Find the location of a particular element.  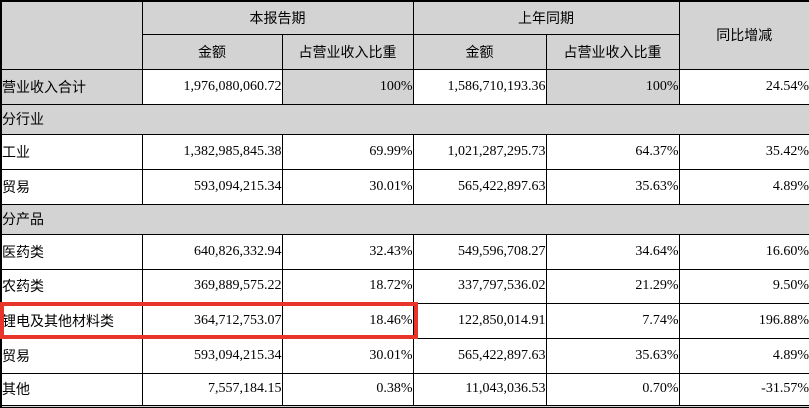

cut-off-section-cell is located at coordinates (404, 406).